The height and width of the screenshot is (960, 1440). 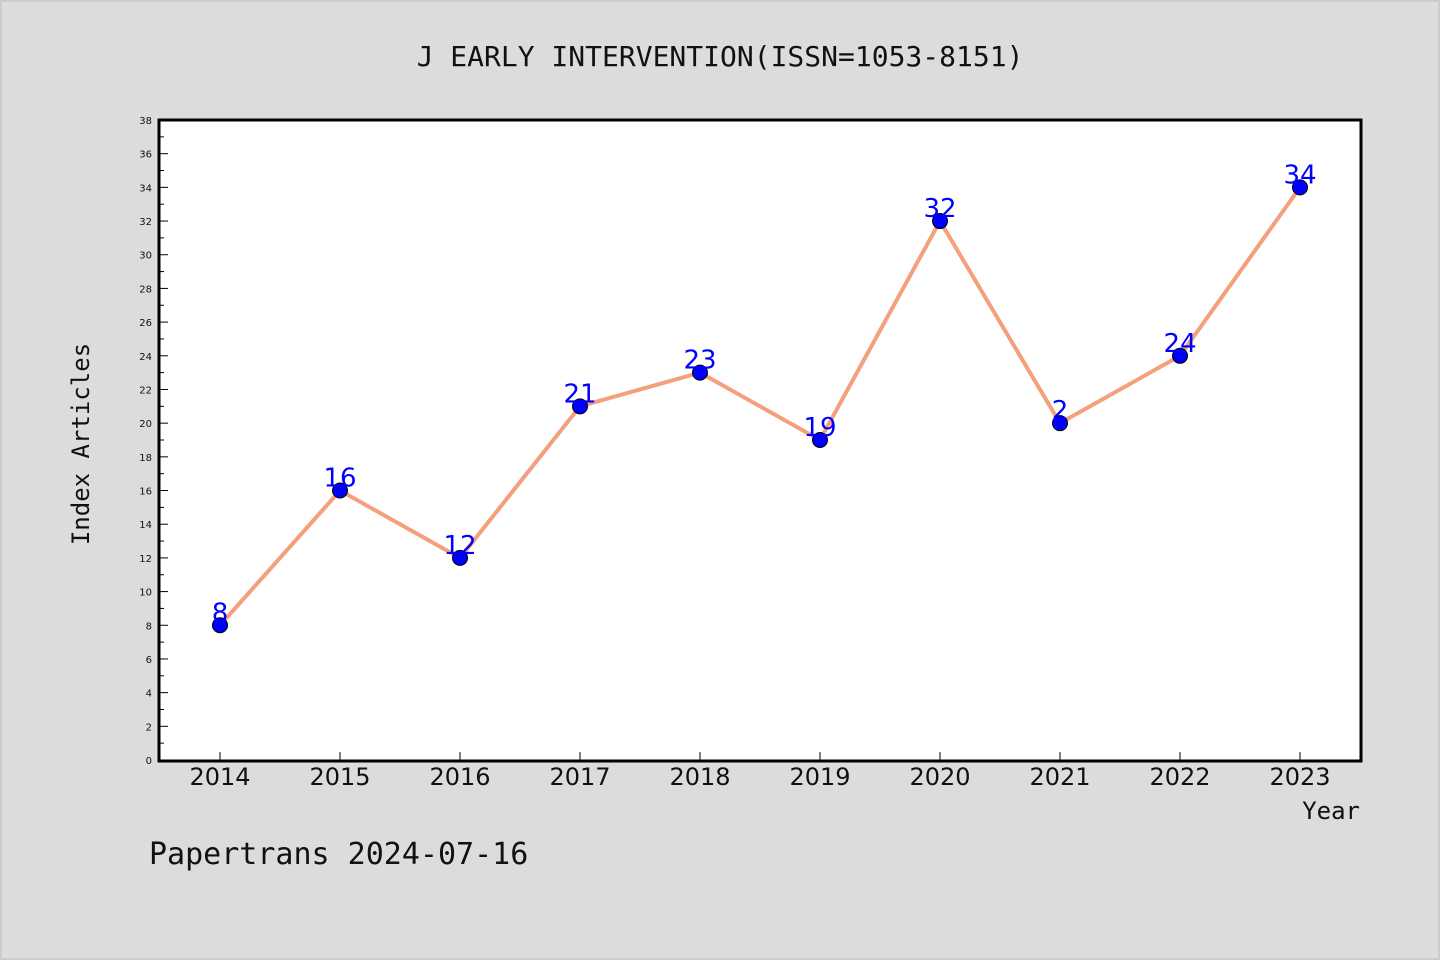 What do you see at coordinates (145, 390) in the screenshot?
I see `y-tick-label: 22` at bounding box center [145, 390].